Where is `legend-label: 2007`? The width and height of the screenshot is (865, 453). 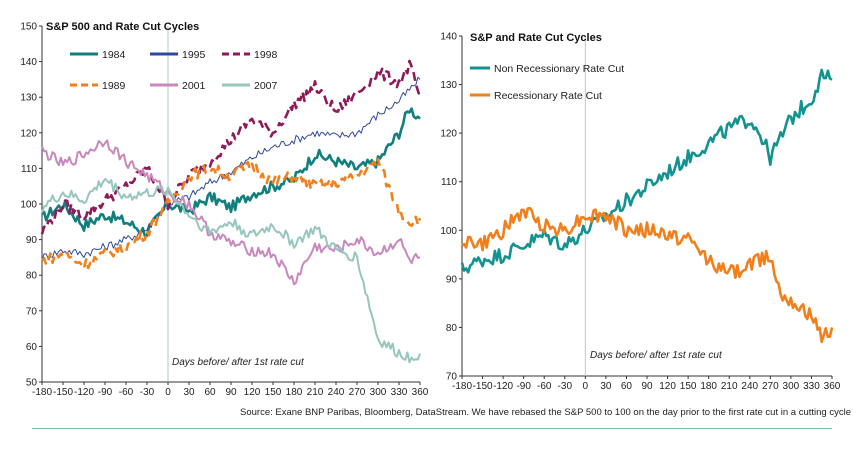 legend-label: 2007 is located at coordinates (266, 86).